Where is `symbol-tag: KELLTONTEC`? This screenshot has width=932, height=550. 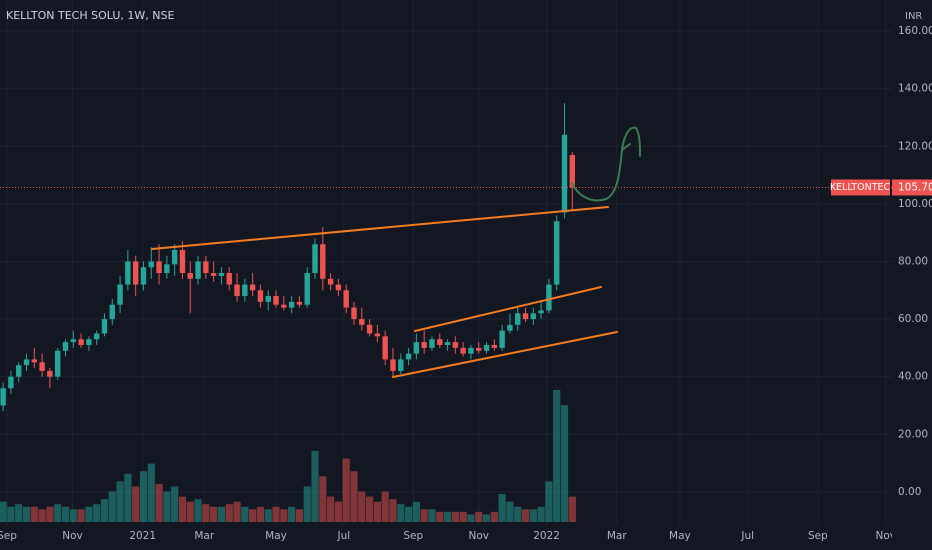
symbol-tag: KELLTONTEC is located at coordinates (860, 187).